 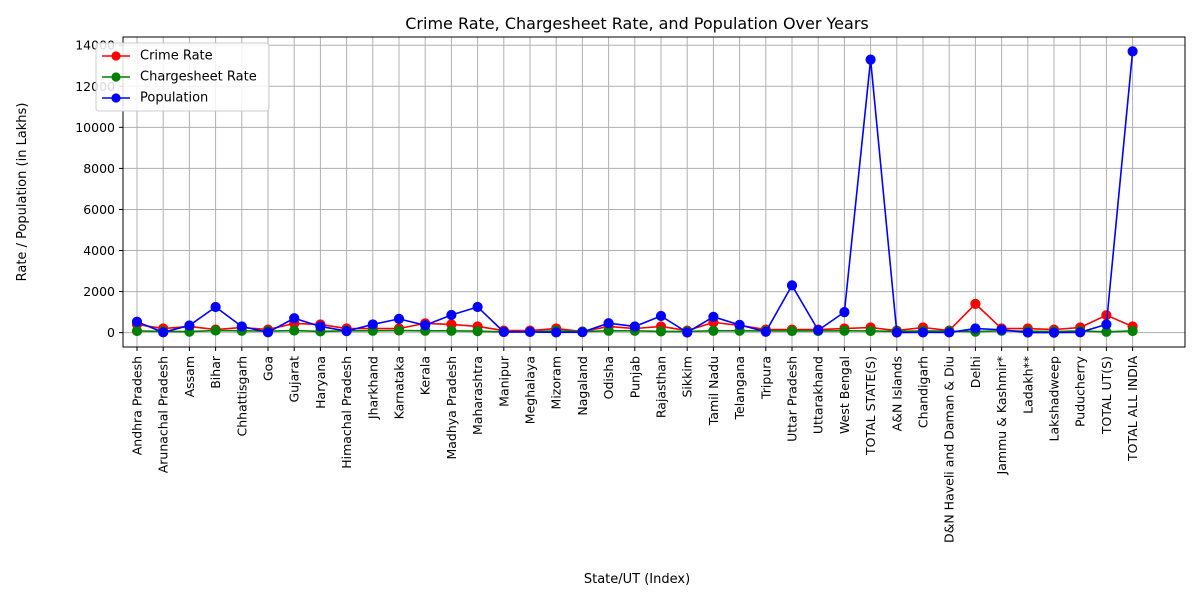 I want to click on x-tick-label: Chandigarh, so click(x=923, y=392).